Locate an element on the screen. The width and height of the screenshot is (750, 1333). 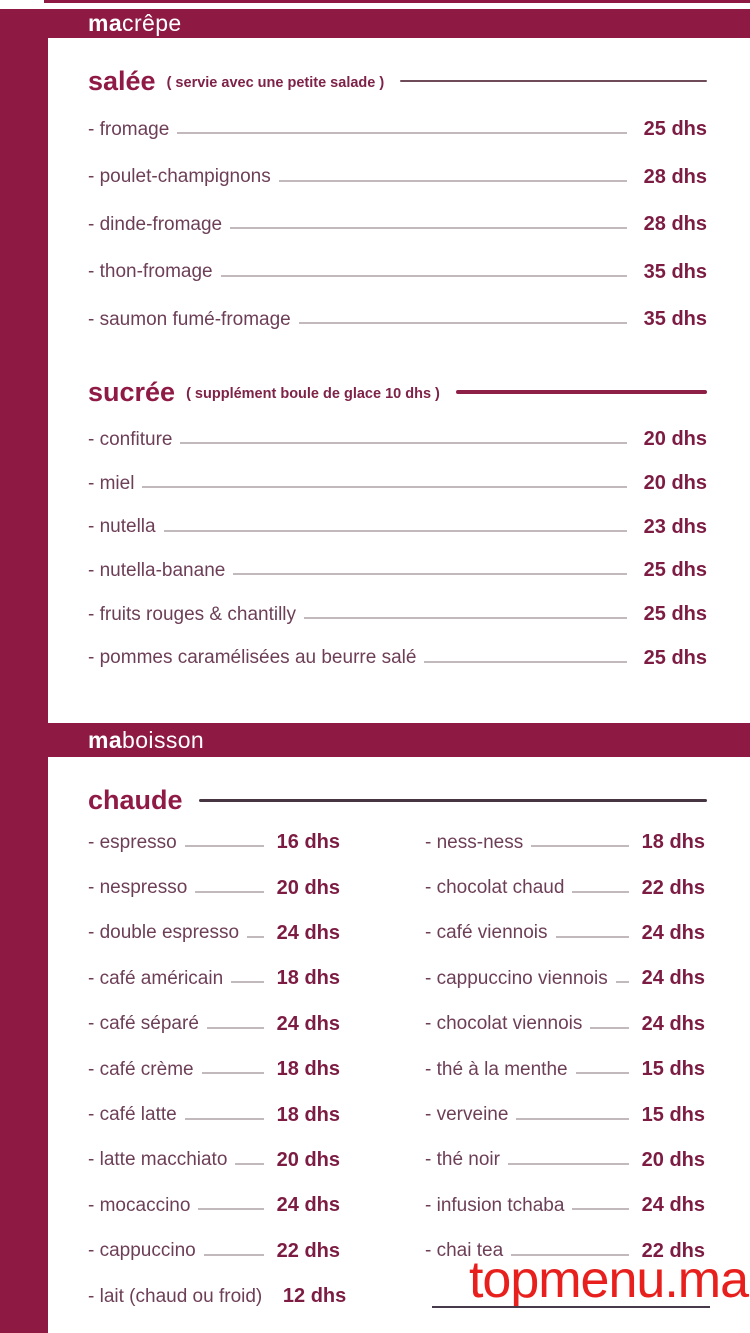
watermark-topmenu: topmenu.ma is located at coordinates (608, 1280).